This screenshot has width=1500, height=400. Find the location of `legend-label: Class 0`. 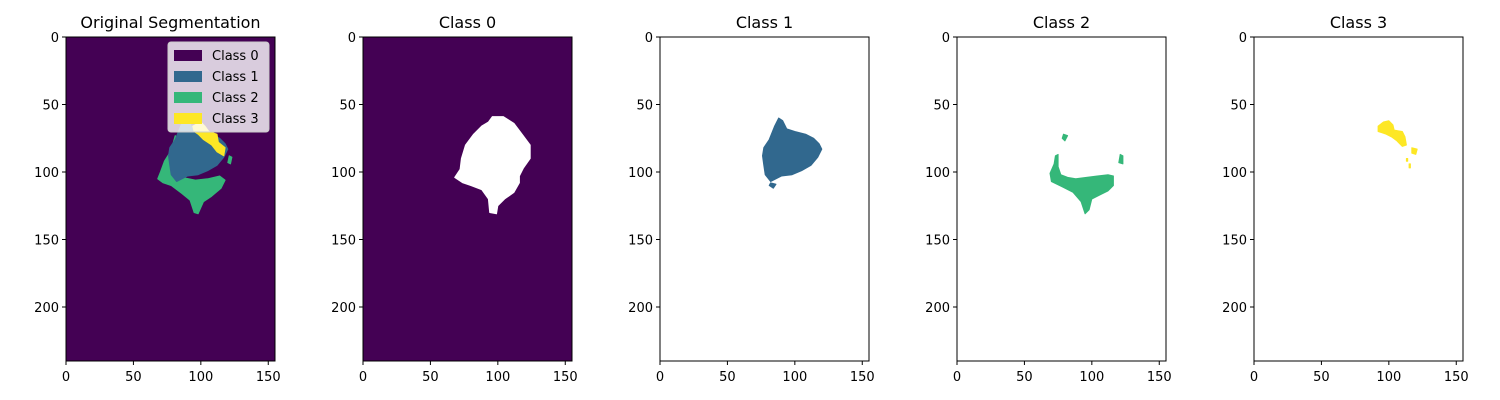

legend-label: Class 0 is located at coordinates (235, 56).